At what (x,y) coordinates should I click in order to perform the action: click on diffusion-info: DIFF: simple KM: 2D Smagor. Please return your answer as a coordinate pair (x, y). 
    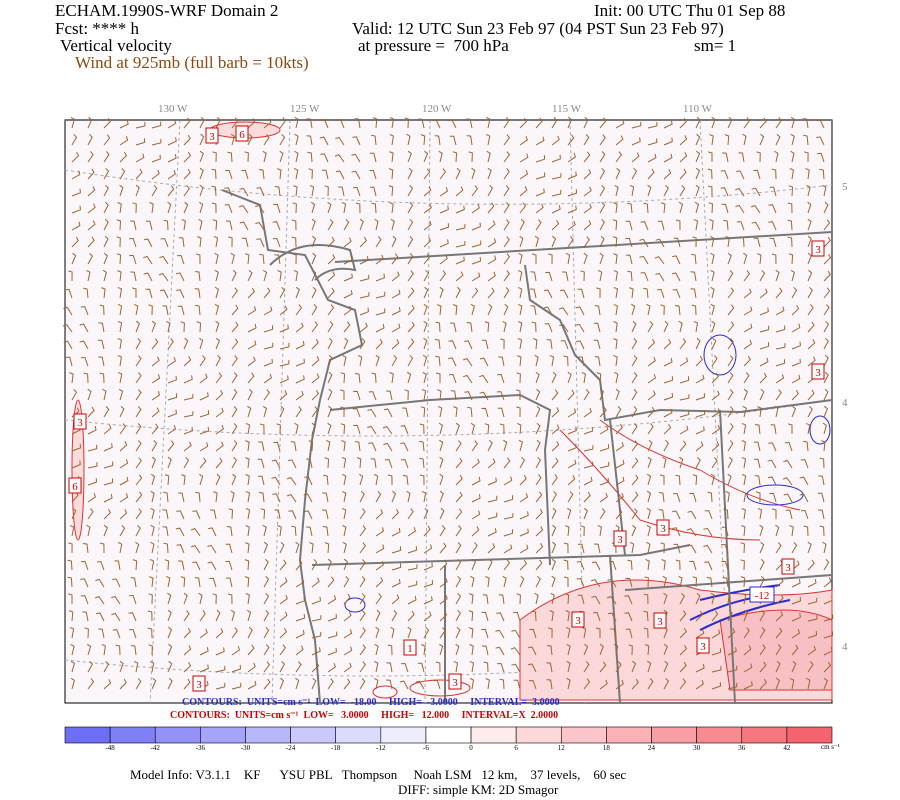
    Looking at the image, I should click on (478, 789).